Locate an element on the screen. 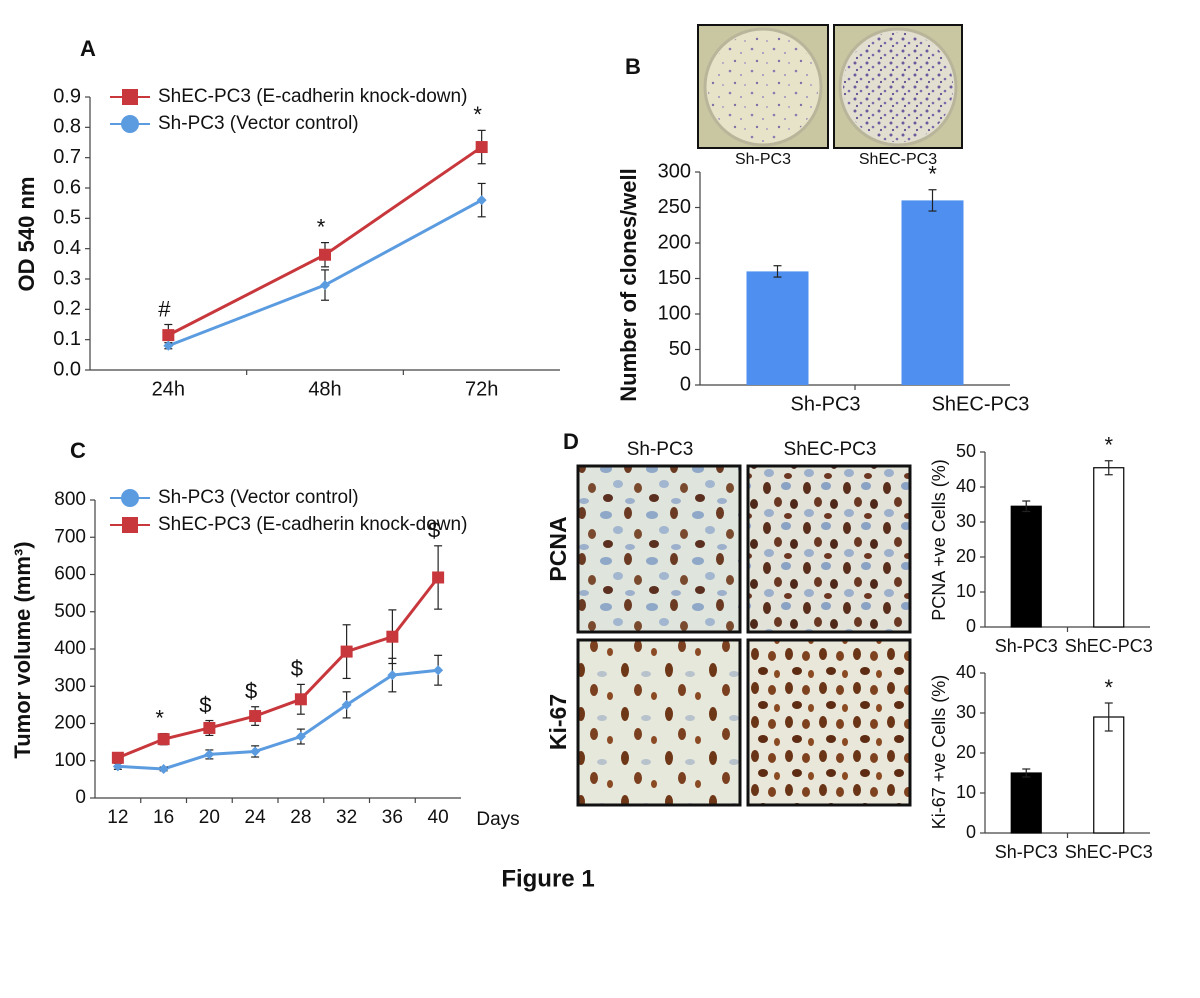 The height and width of the screenshot is (998, 1200). y-tick-label: 0.5 is located at coordinates (67, 218).